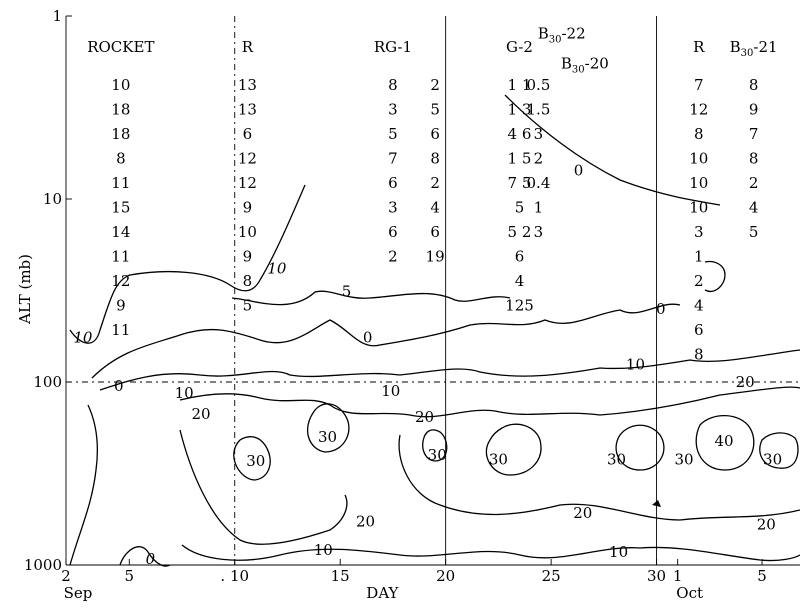  Describe the element at coordinates (120, 208) in the screenshot. I see `column-value: 15` at that location.